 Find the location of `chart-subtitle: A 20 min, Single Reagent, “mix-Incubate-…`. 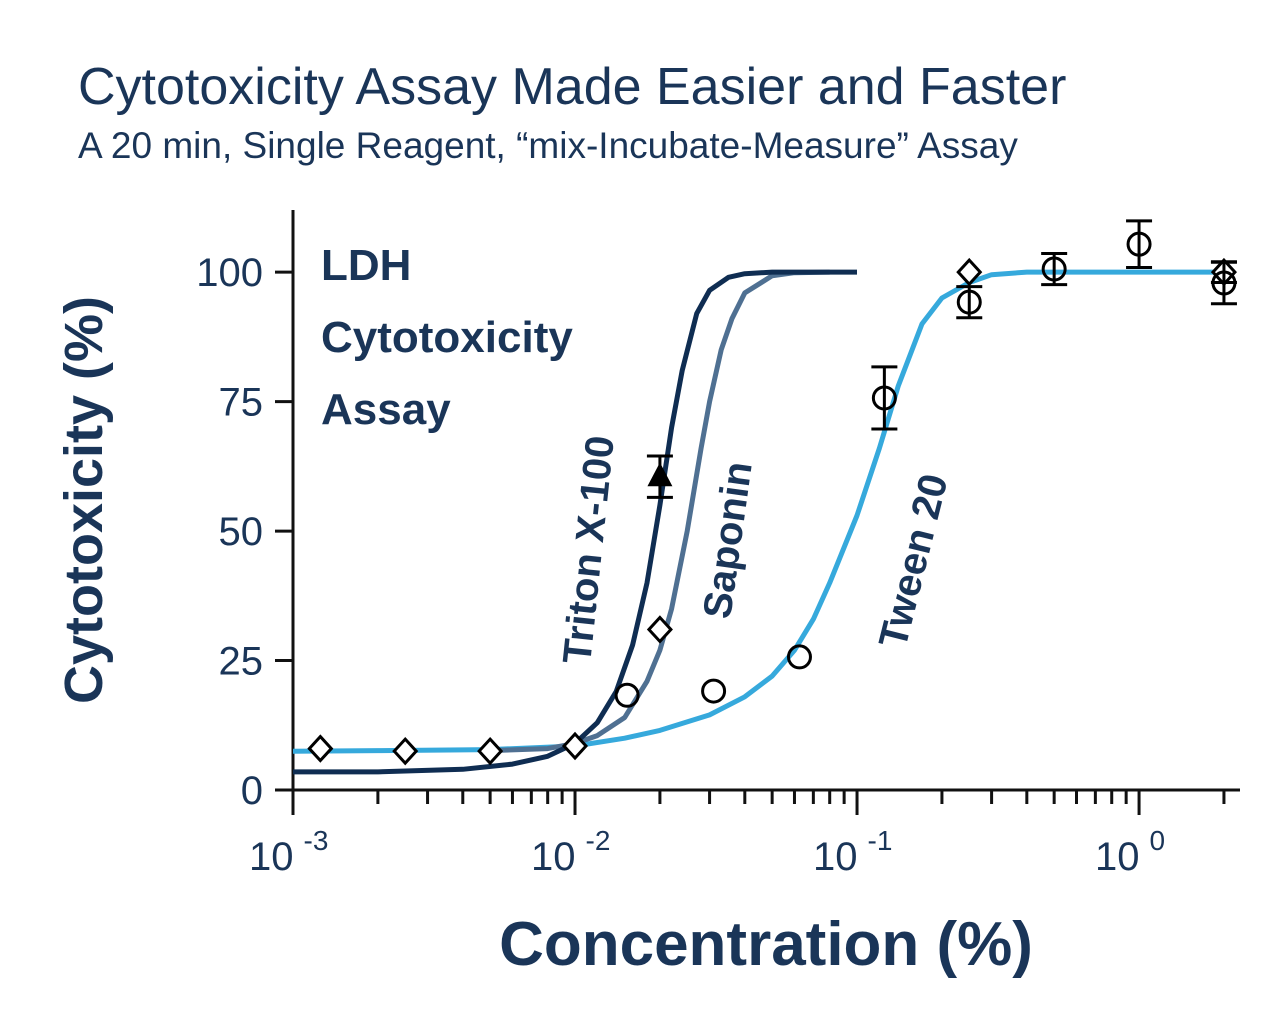

chart-subtitle: A 20 min, Single Reagent, “mix-Incubate-… is located at coordinates (548, 145).